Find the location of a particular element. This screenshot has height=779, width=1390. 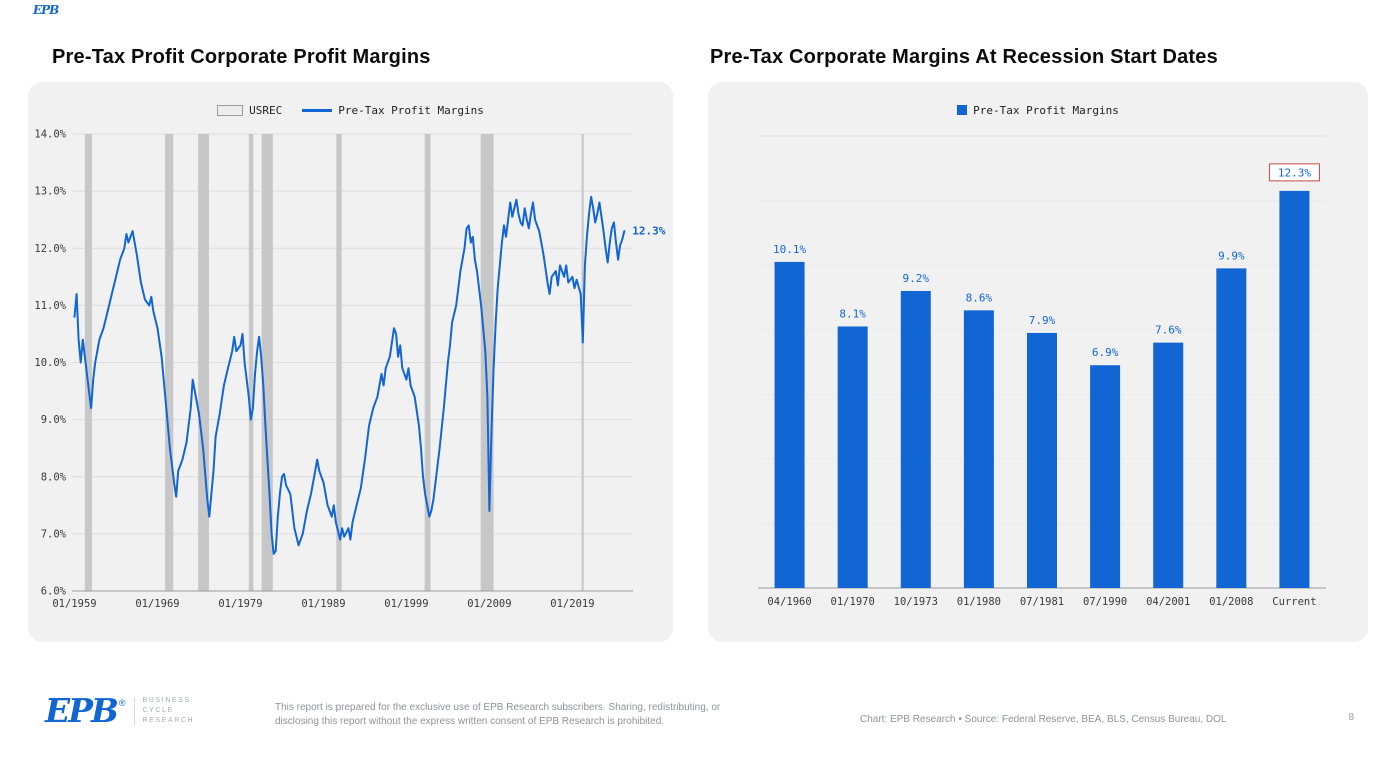

epb-mini-logo: EPB is located at coordinates (46, 10).